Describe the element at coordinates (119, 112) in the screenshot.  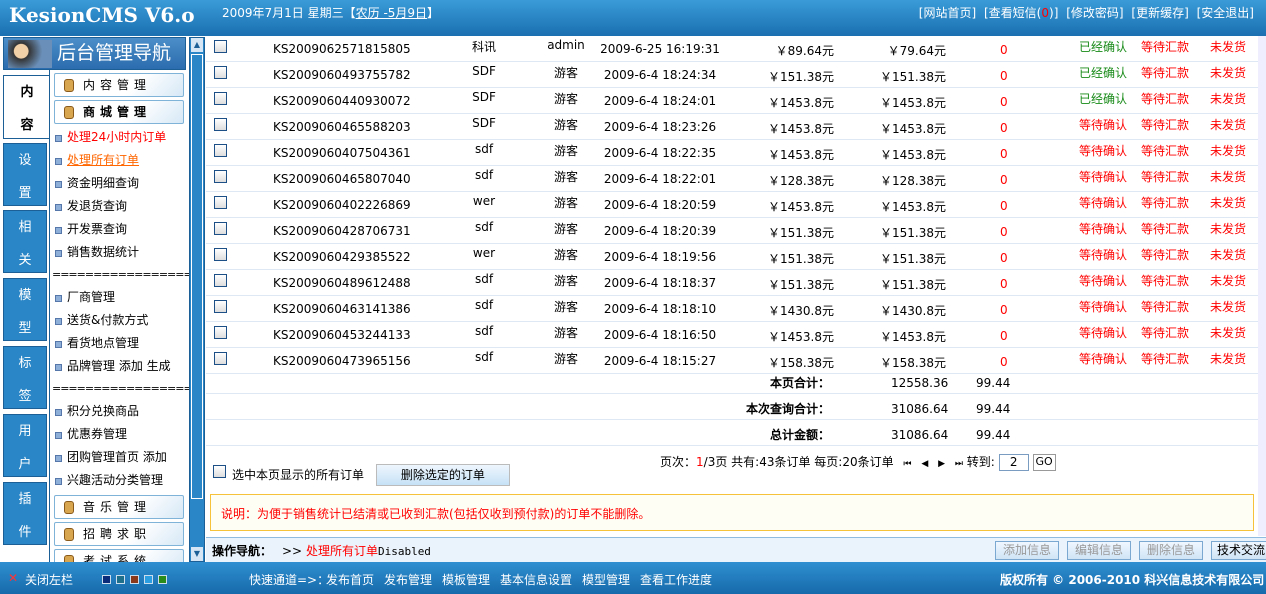
I see `group-shop: 商城管理` at that location.